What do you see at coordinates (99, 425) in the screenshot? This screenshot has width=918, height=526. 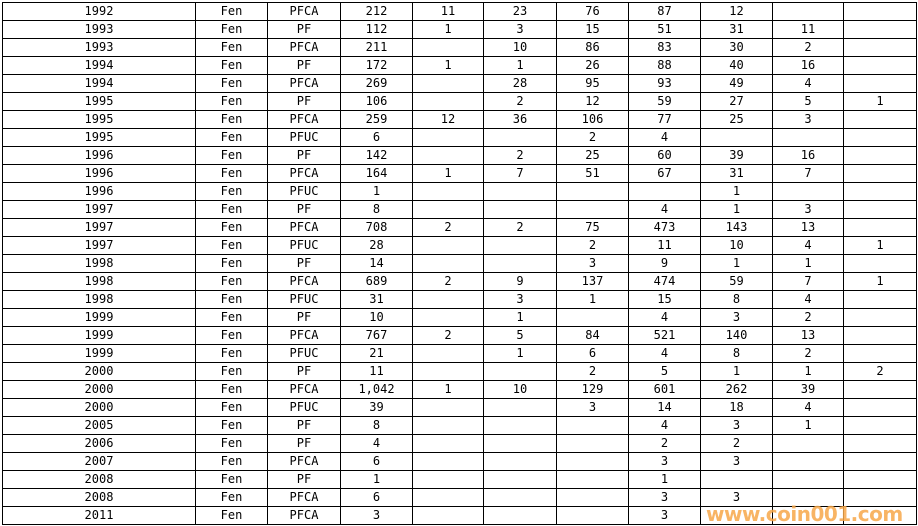 I see `table-cell: 2005` at bounding box center [99, 425].